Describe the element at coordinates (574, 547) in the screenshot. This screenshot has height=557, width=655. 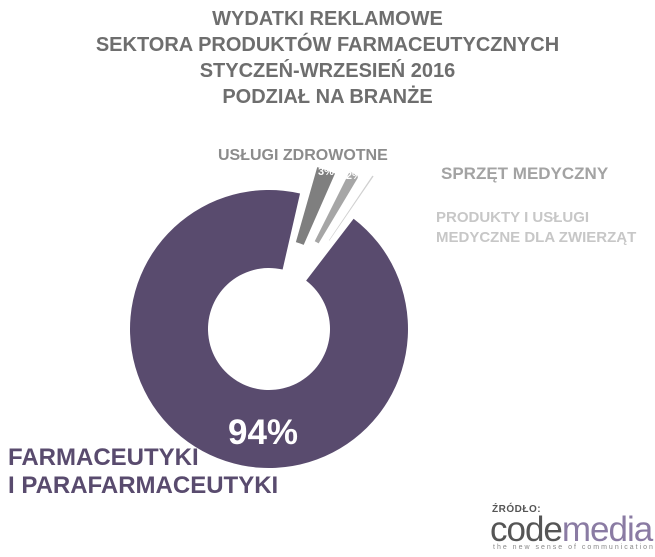
I see `logo-tagline: the new sense of communication` at that location.